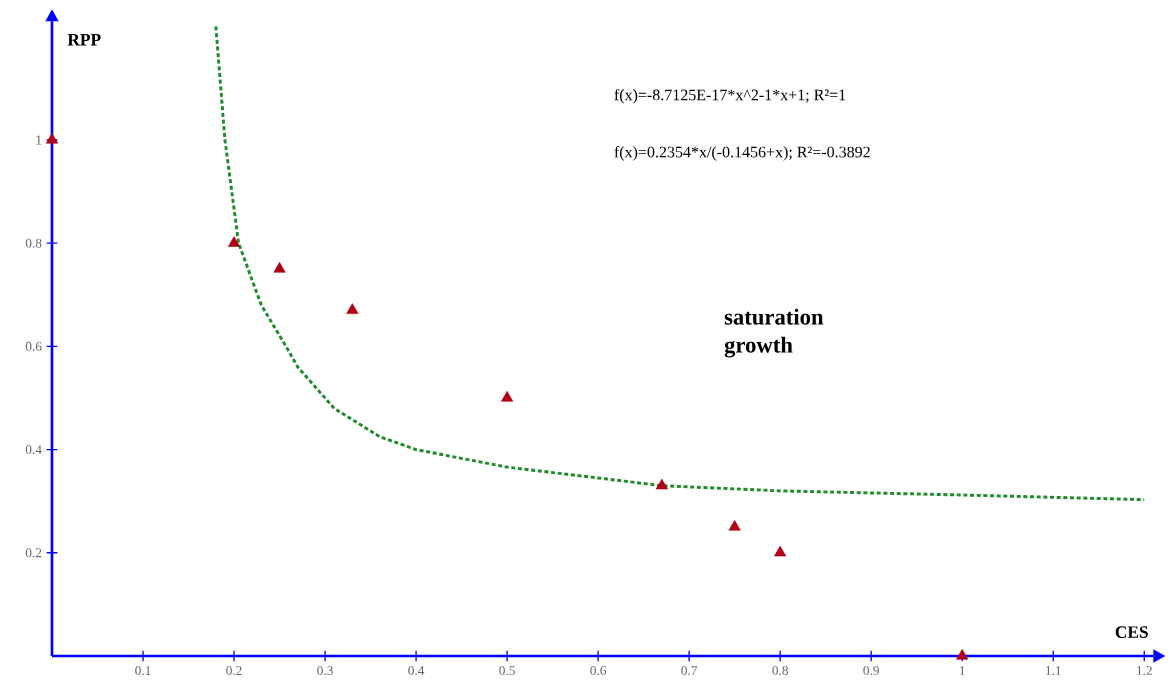 This screenshot has height=696, width=1168. Describe the element at coordinates (33, 450) in the screenshot. I see `y-tick-label: 0.4` at that location.